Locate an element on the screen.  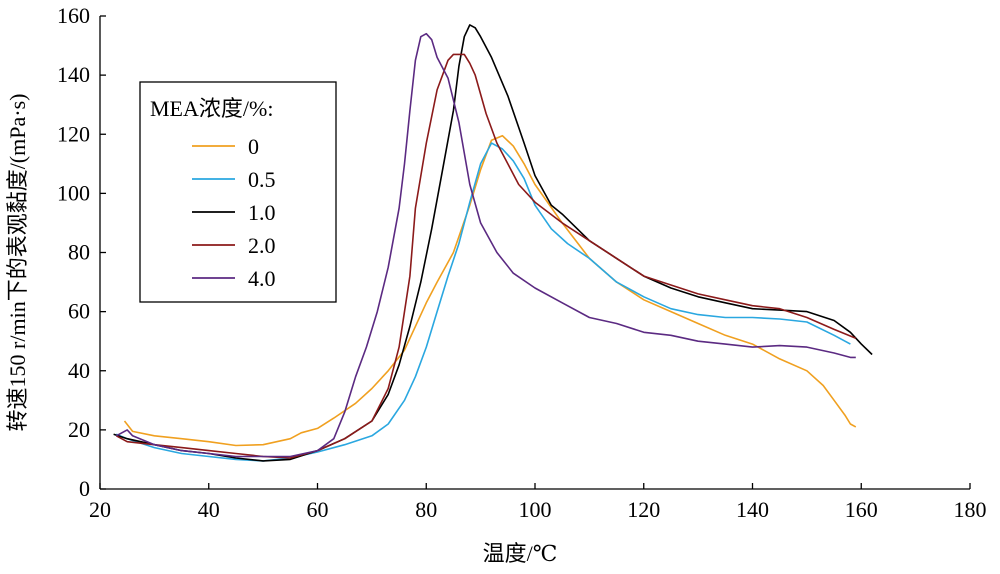
y-tick-label: 20 is located at coordinates (79, 429).